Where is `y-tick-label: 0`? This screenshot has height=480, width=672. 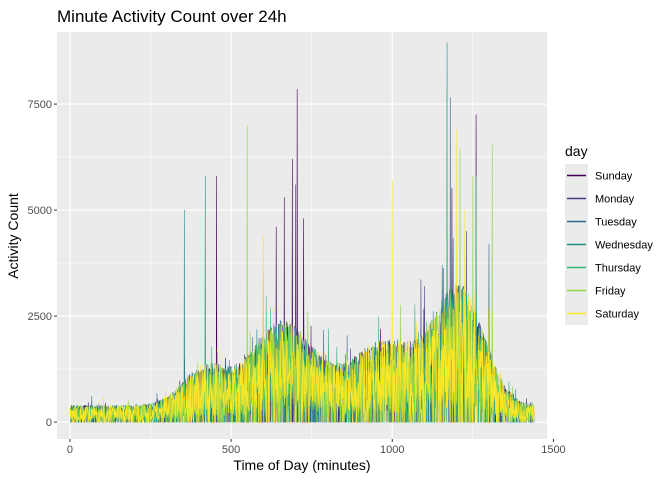
y-tick-label: 0 is located at coordinates (49, 423).